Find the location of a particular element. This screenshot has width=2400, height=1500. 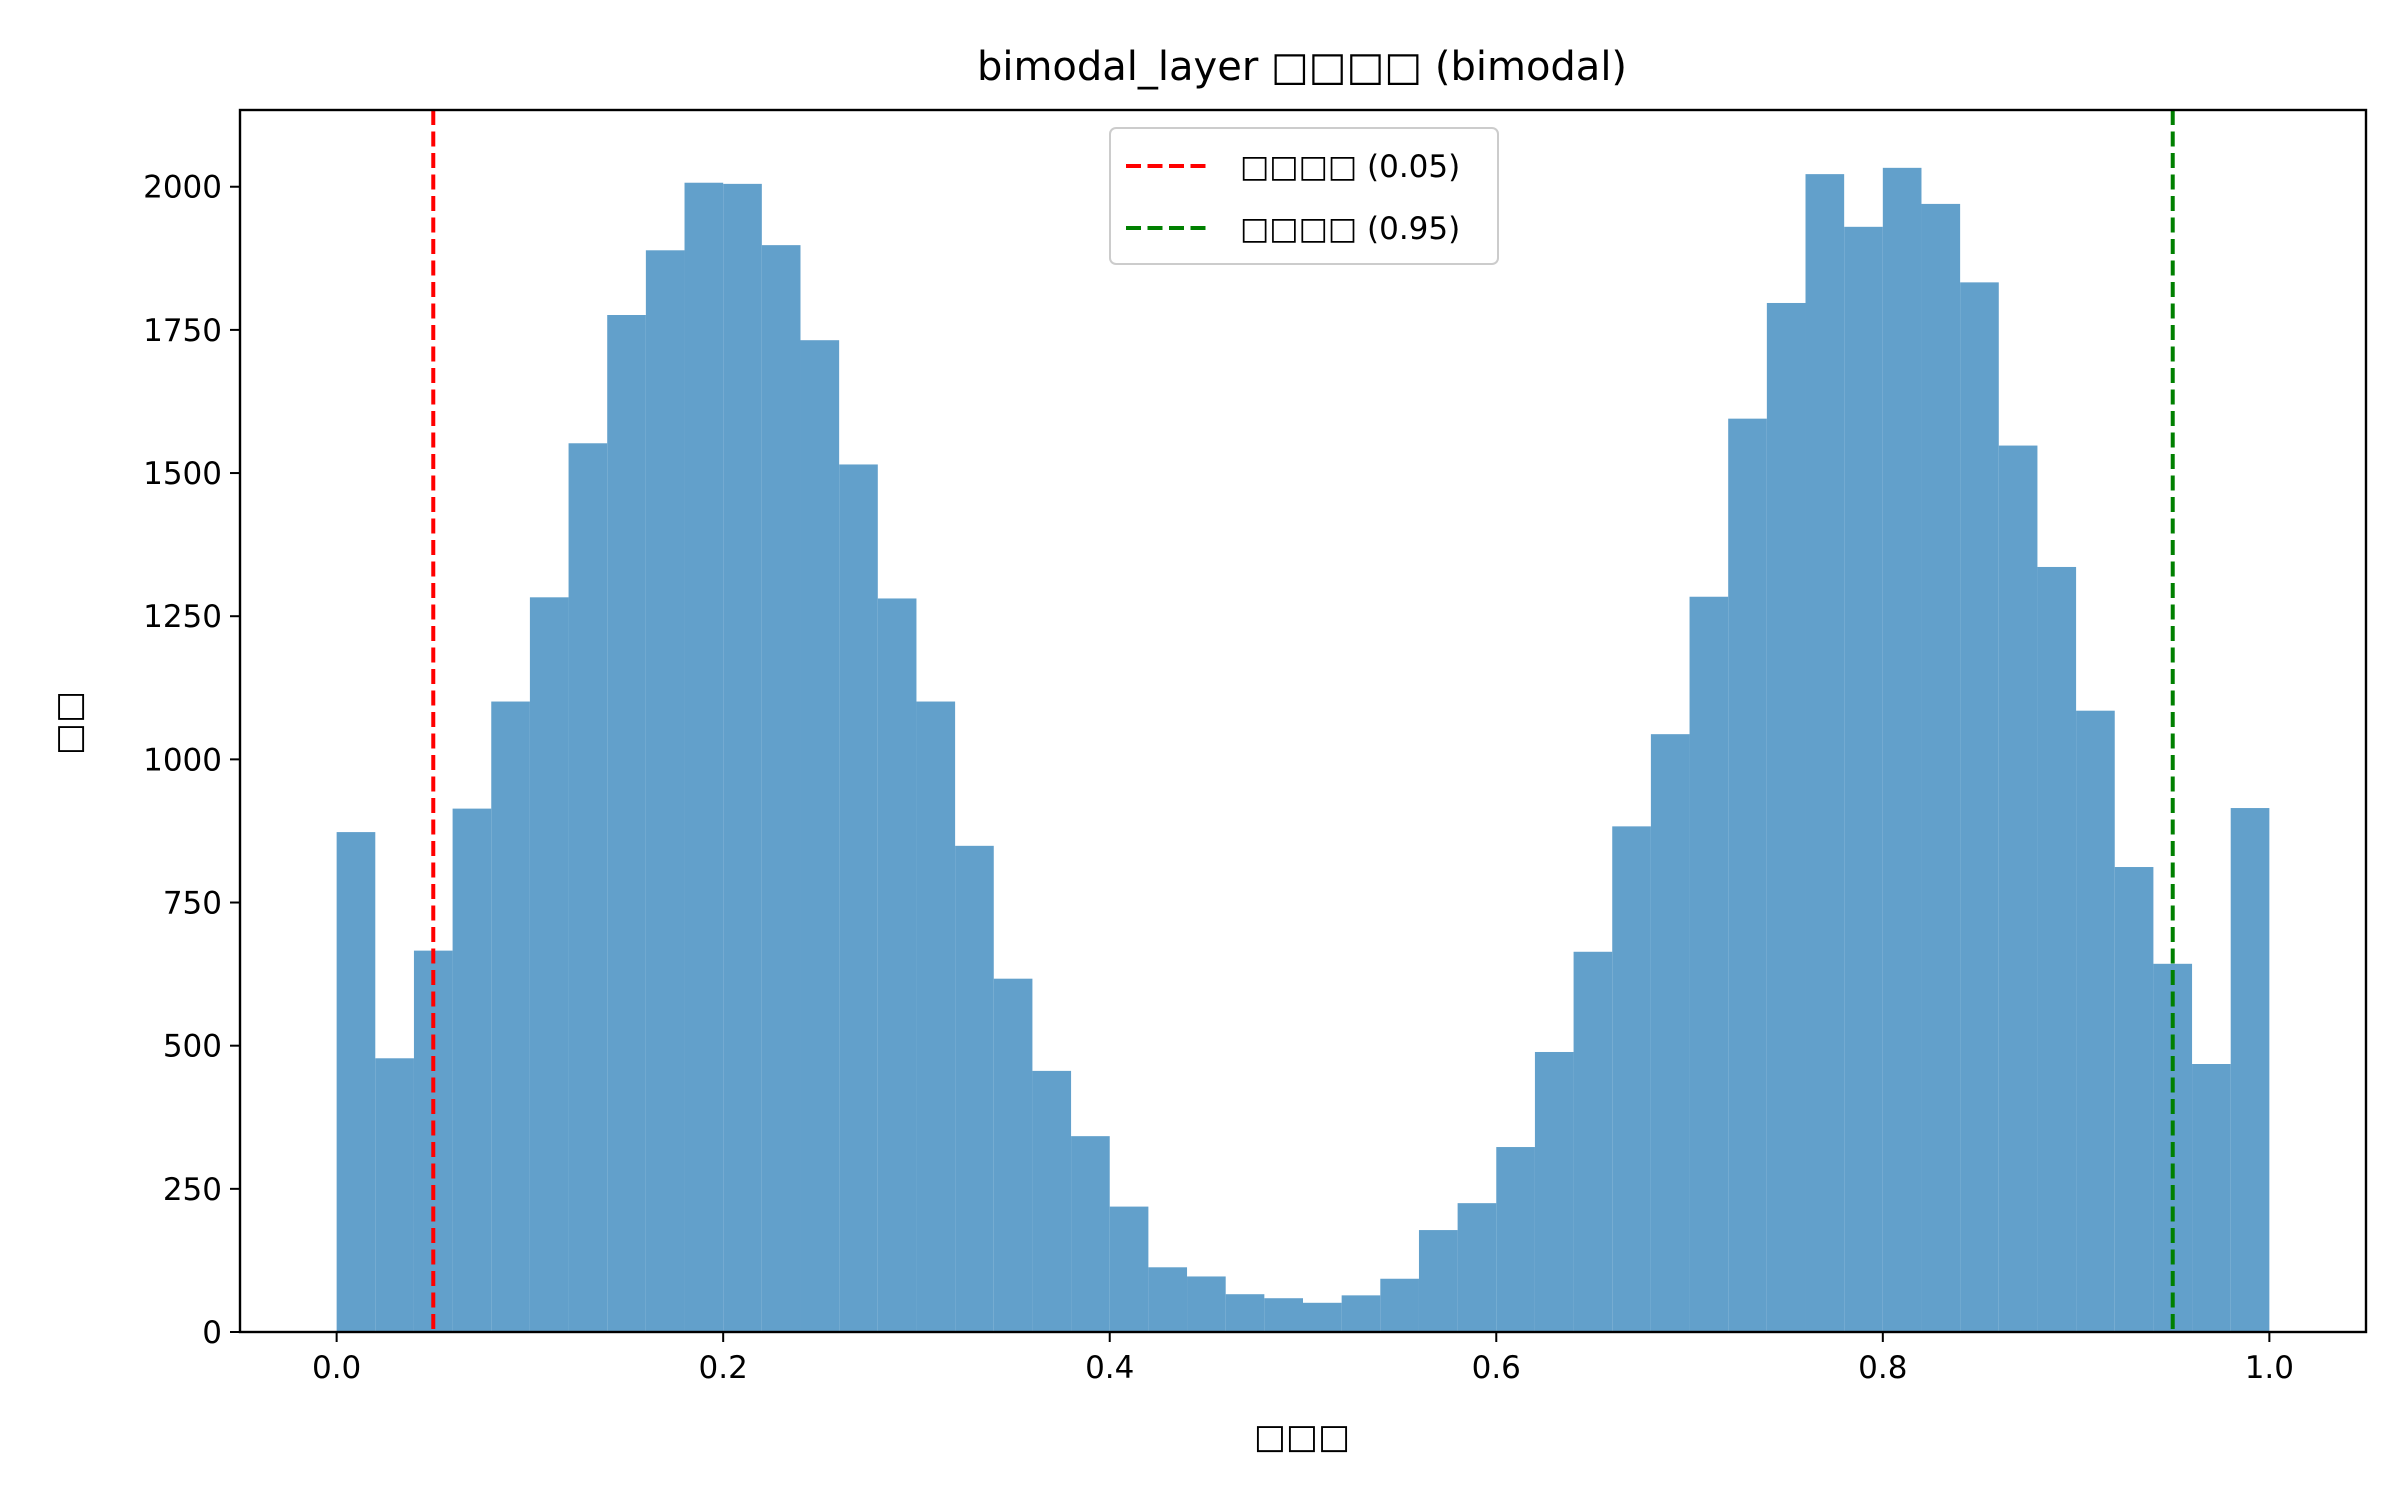

y-tick-label: 1250 is located at coordinates (182, 617).